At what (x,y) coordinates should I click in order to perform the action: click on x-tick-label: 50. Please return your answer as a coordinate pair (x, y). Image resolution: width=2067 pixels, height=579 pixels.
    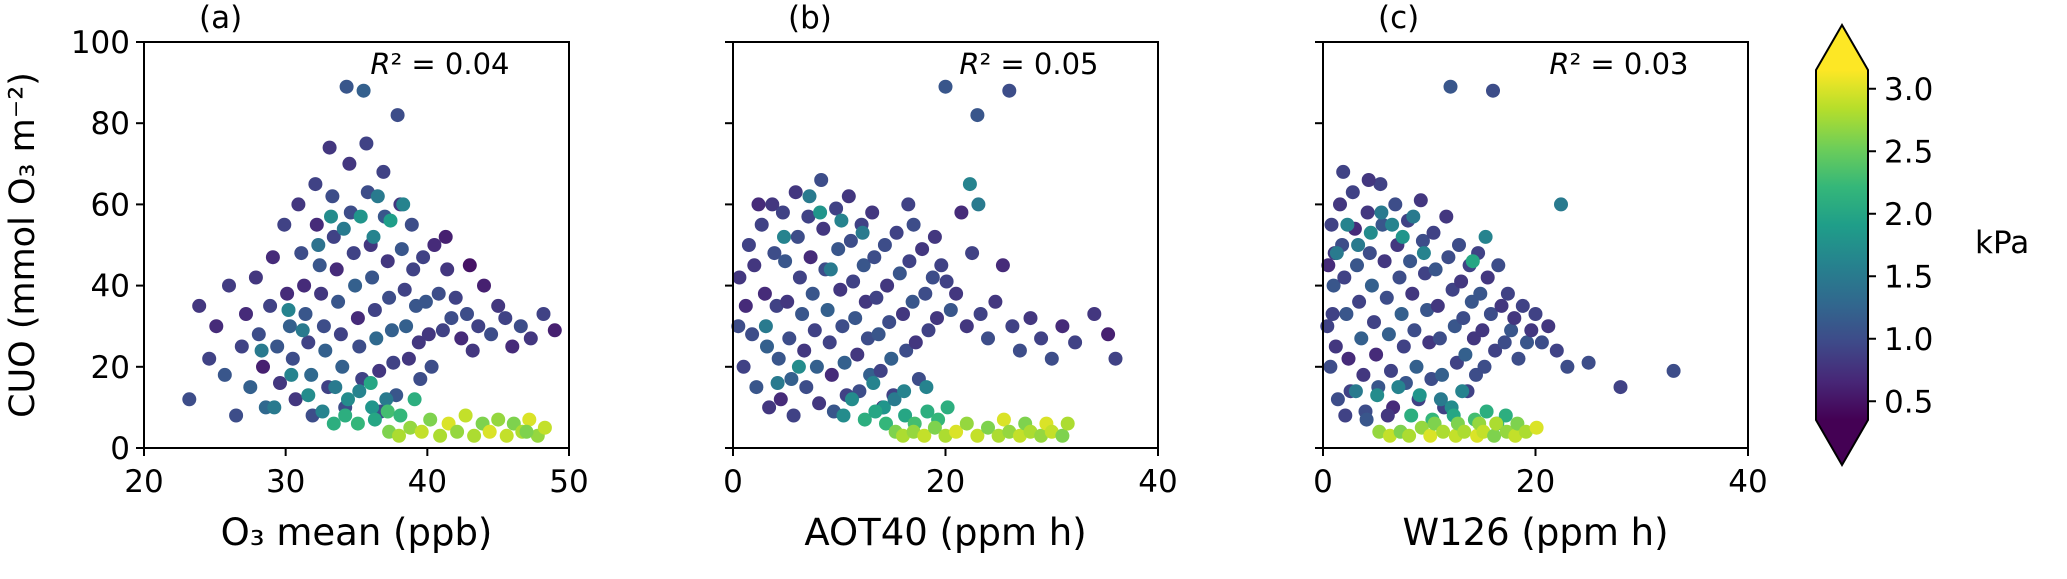
    Looking at the image, I should click on (568, 482).